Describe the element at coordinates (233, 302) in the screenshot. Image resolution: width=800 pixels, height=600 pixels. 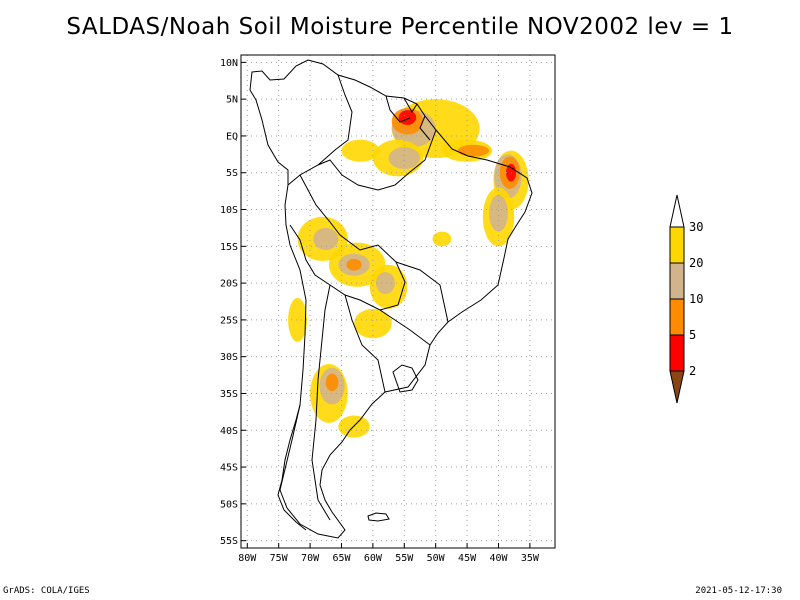
I see `latitude-axis: 10N 5N EQ 5S 10S 15S 20S 25S 30S 35S 40S 45S 50S 55S` at that location.